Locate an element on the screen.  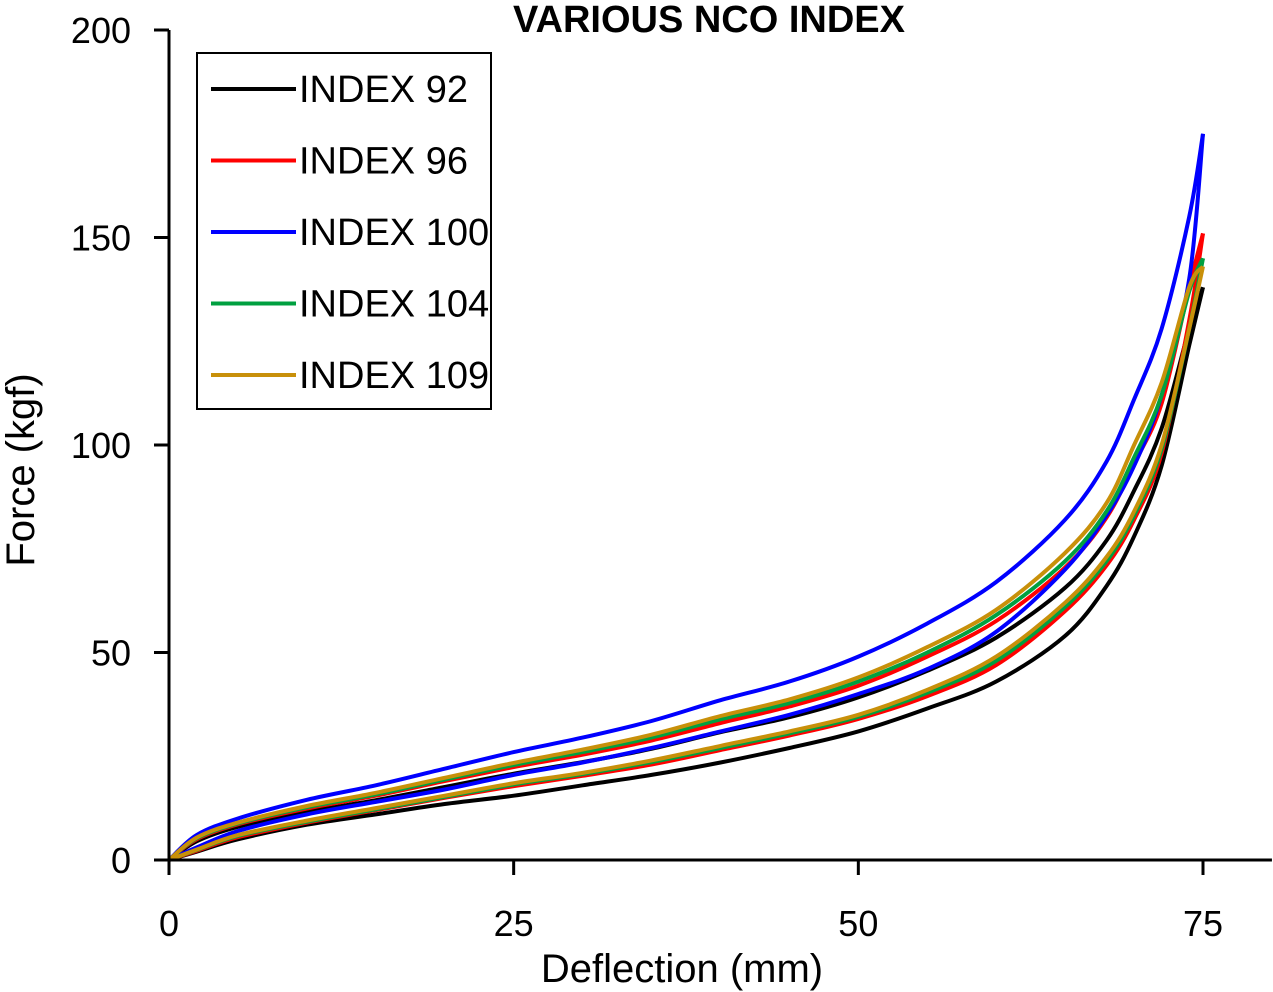
x-tick-label: 50 is located at coordinates (858, 923).